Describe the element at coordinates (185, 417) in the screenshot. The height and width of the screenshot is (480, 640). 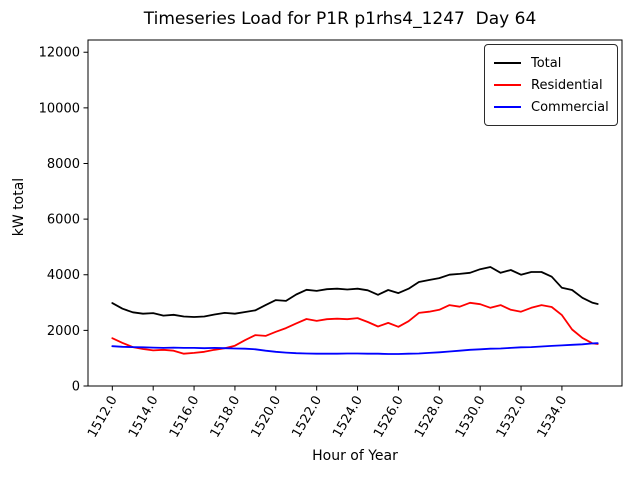
I see `x-tick-label: 1516.0` at that location.